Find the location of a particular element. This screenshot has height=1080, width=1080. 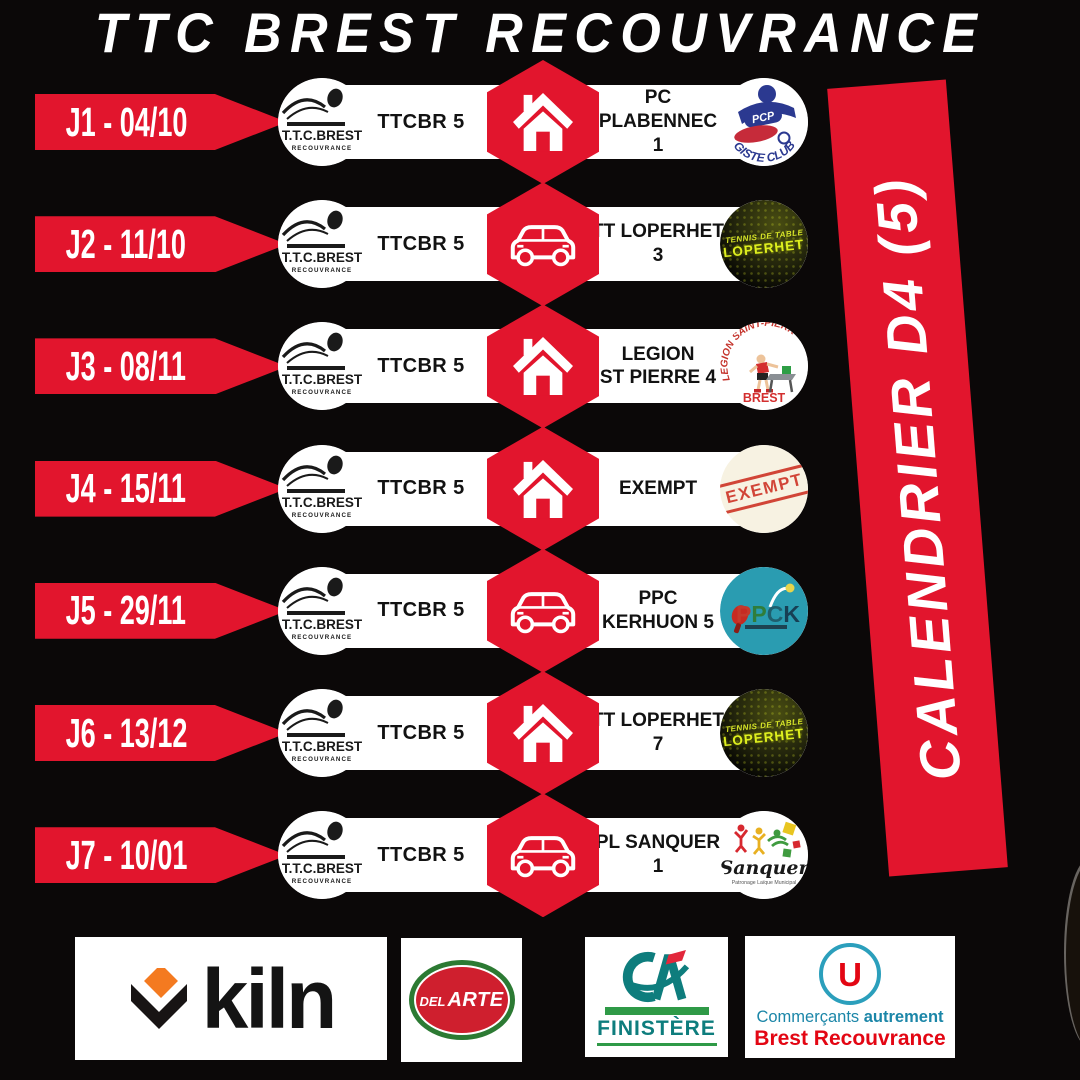

opponent-club-logo: PCP GISTE CLUB is located at coordinates (764, 122).